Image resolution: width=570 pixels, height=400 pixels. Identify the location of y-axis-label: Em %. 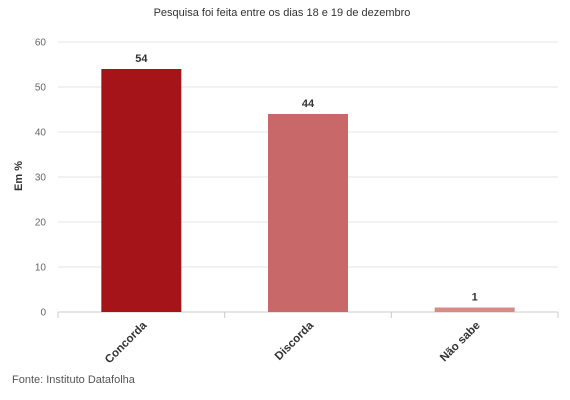
(19, 176).